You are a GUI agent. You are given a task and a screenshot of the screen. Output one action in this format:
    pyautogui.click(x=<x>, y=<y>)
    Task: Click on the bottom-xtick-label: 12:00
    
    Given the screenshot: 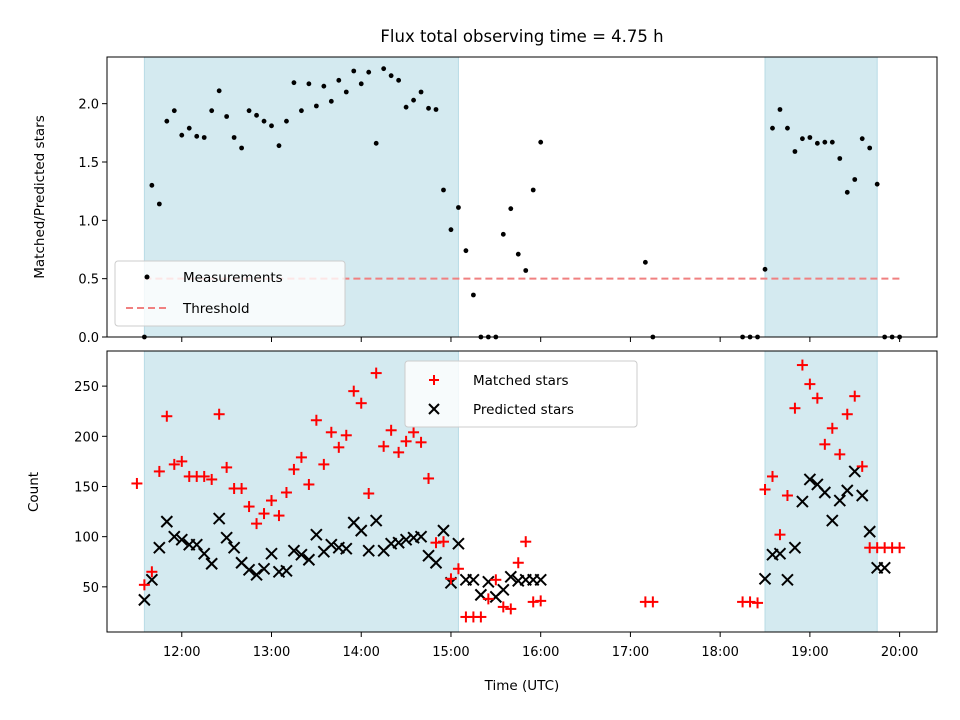 What is the action you would take?
    pyautogui.click(x=181, y=652)
    